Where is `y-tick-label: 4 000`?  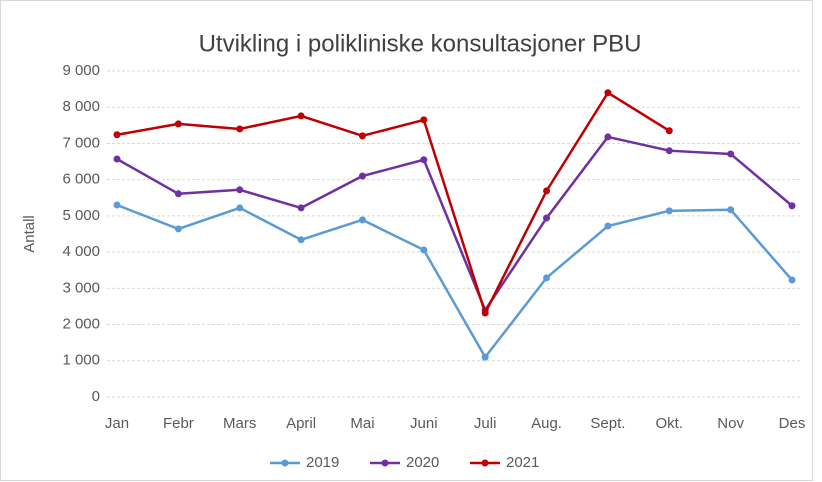 y-tick-label: 4 000 is located at coordinates (81, 251).